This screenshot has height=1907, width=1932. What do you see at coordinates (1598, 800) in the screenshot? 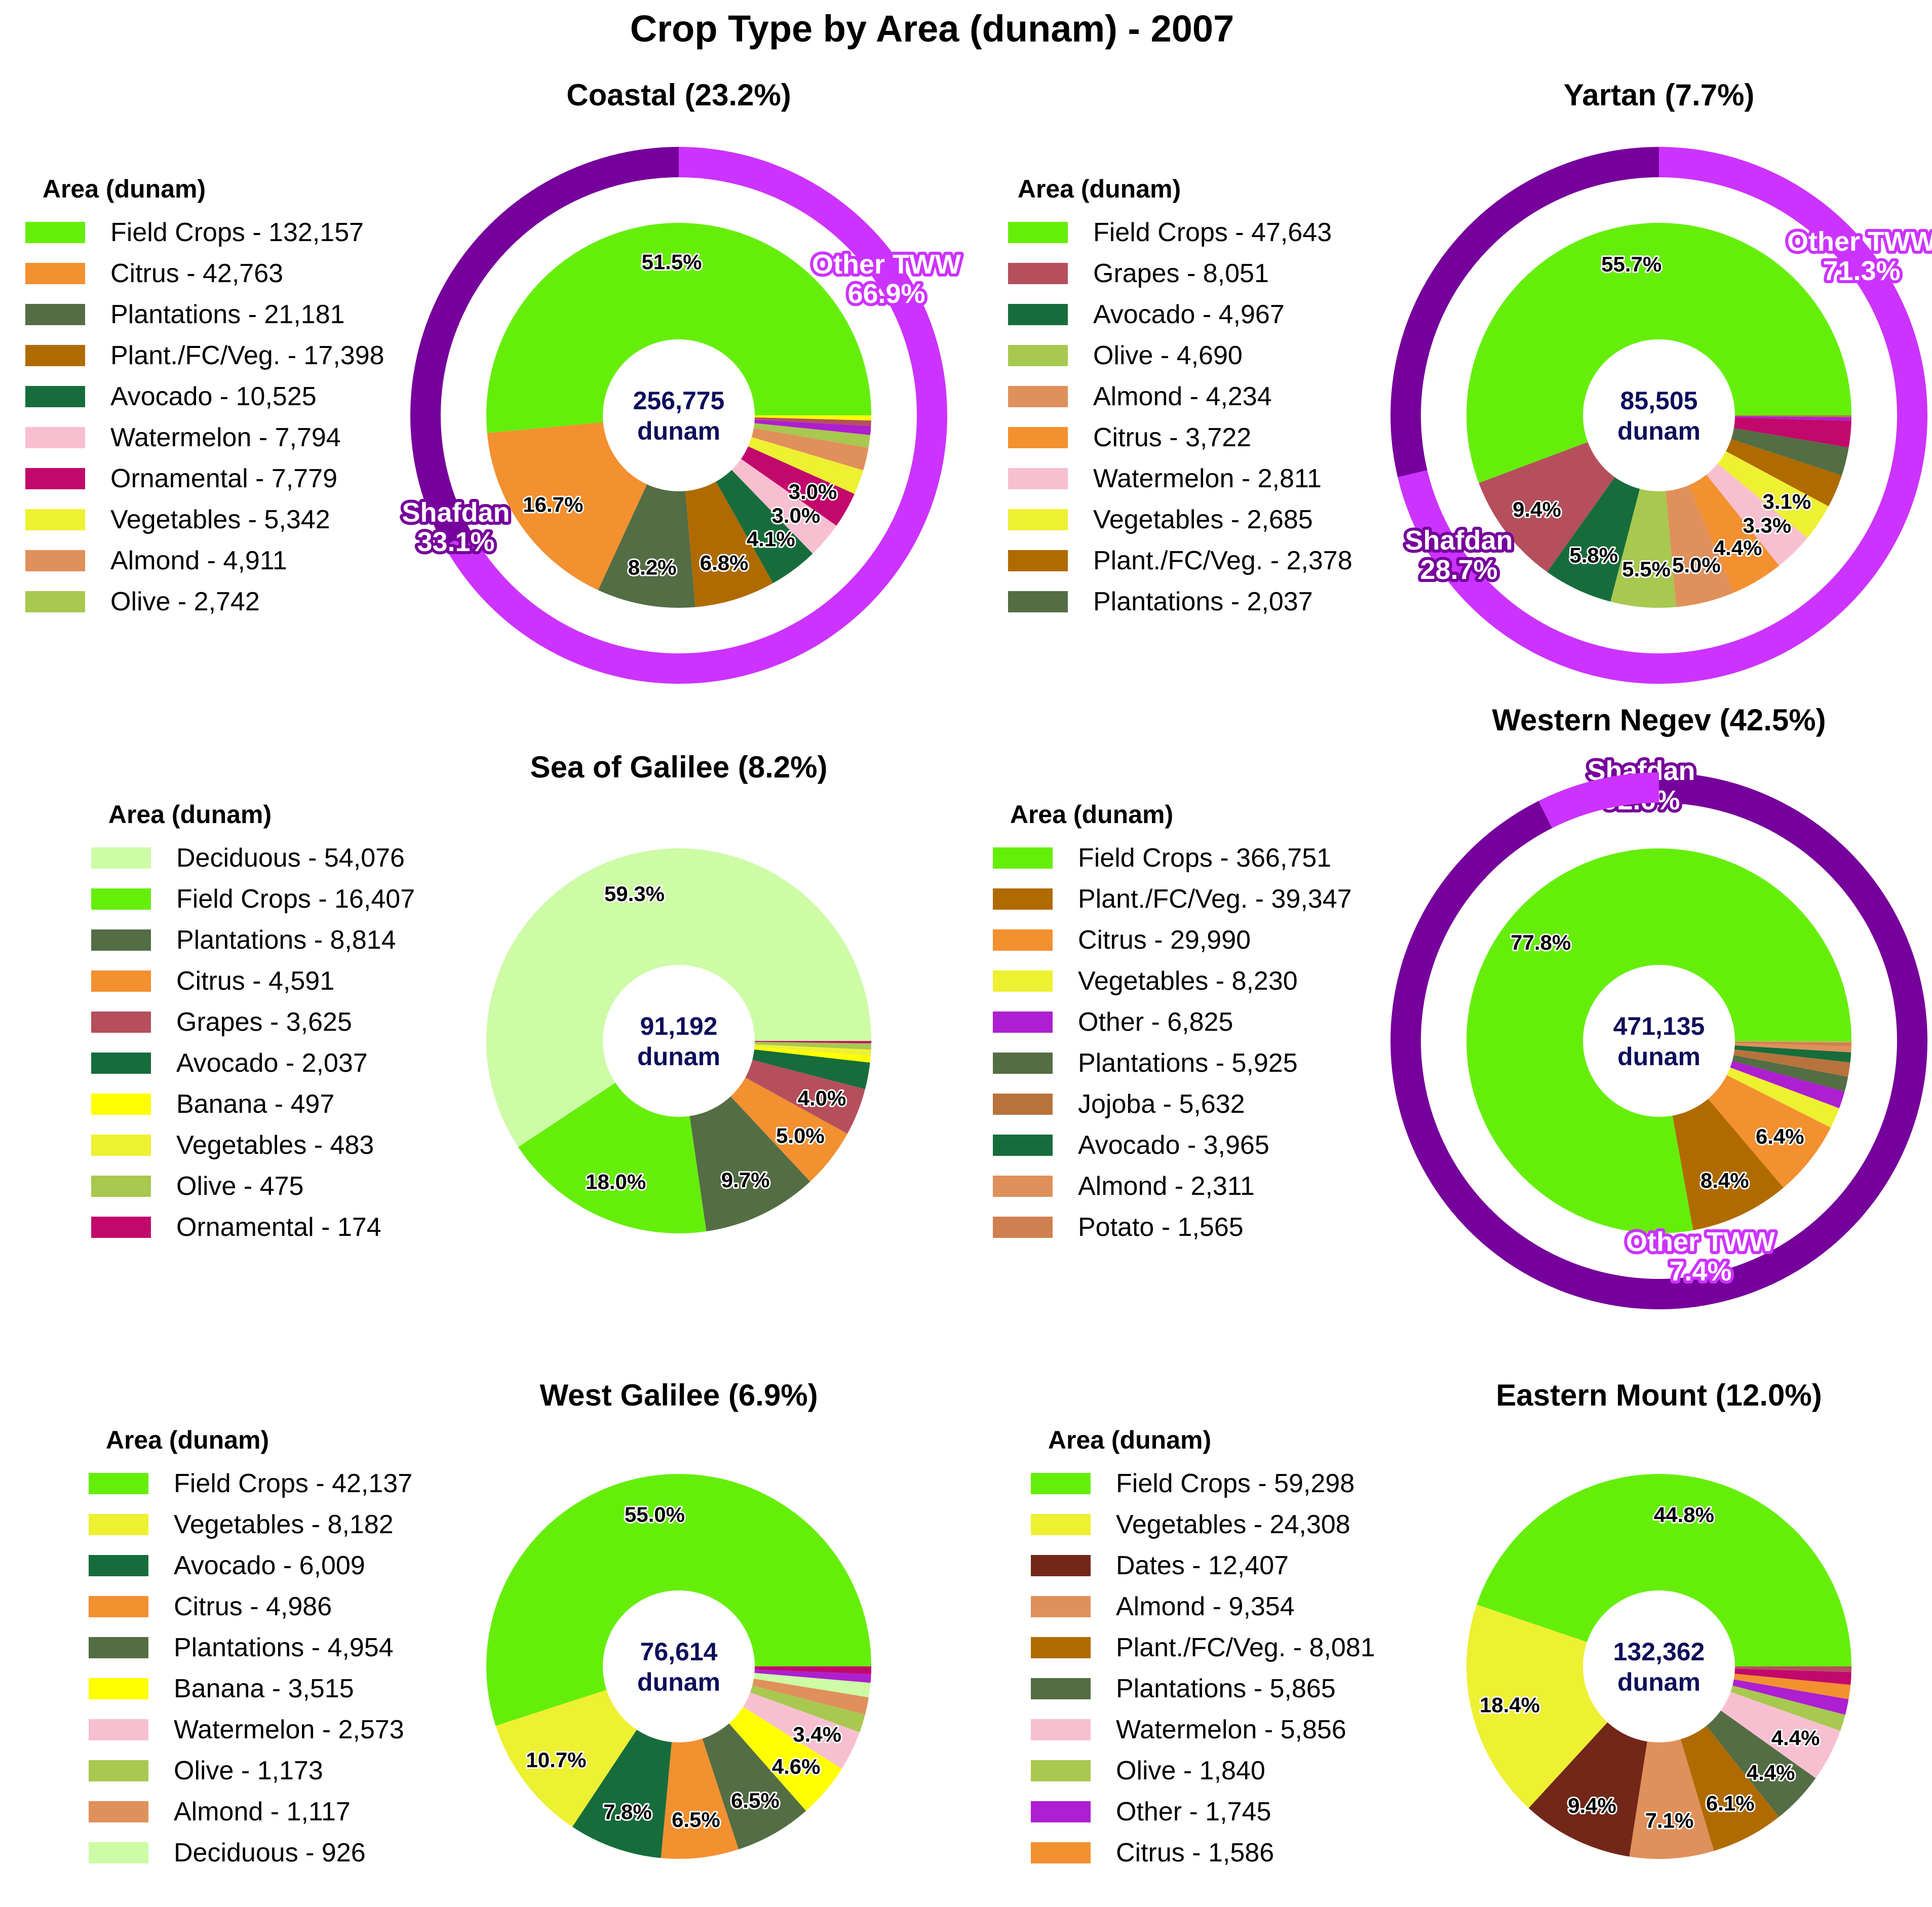
I see `tww-ring-other-tww` at bounding box center [1598, 800].